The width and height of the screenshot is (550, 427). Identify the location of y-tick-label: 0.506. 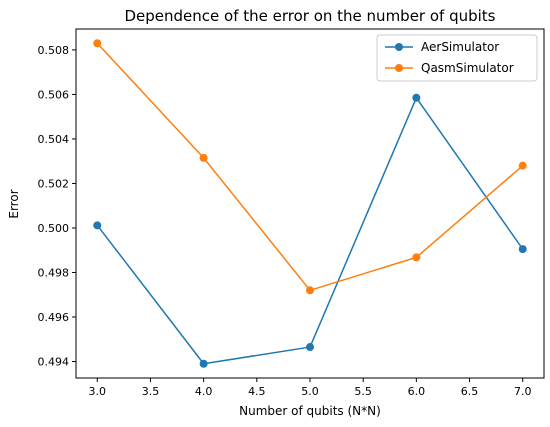
(54, 94).